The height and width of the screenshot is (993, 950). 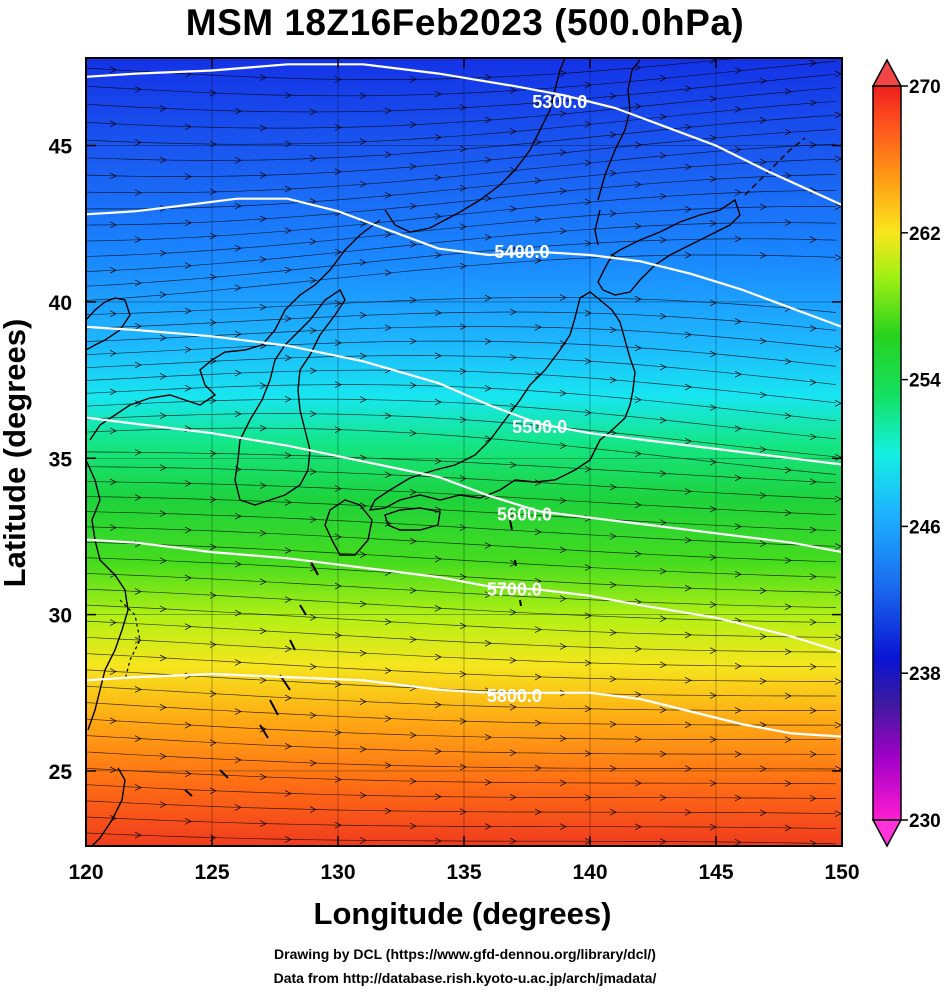 I want to click on colorbar-tick-label: 262, so click(x=925, y=234).